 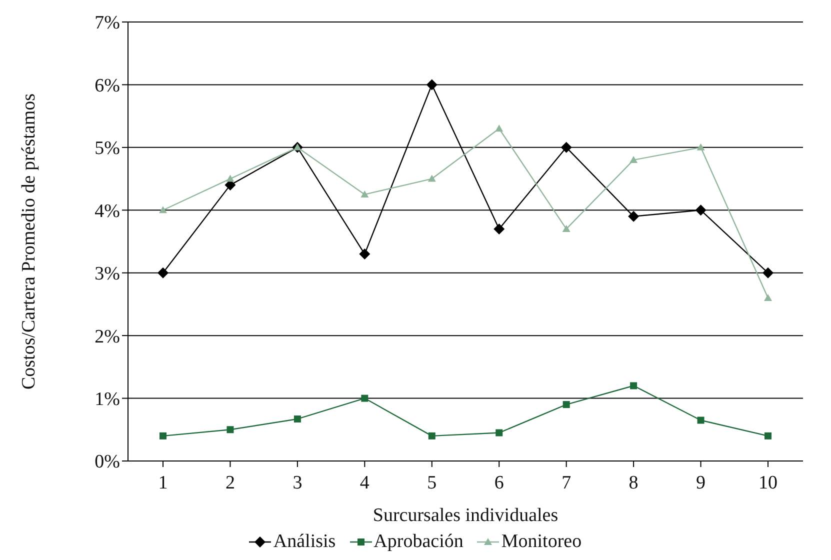 I want to click on x-tick-label: 10, so click(x=768, y=483).